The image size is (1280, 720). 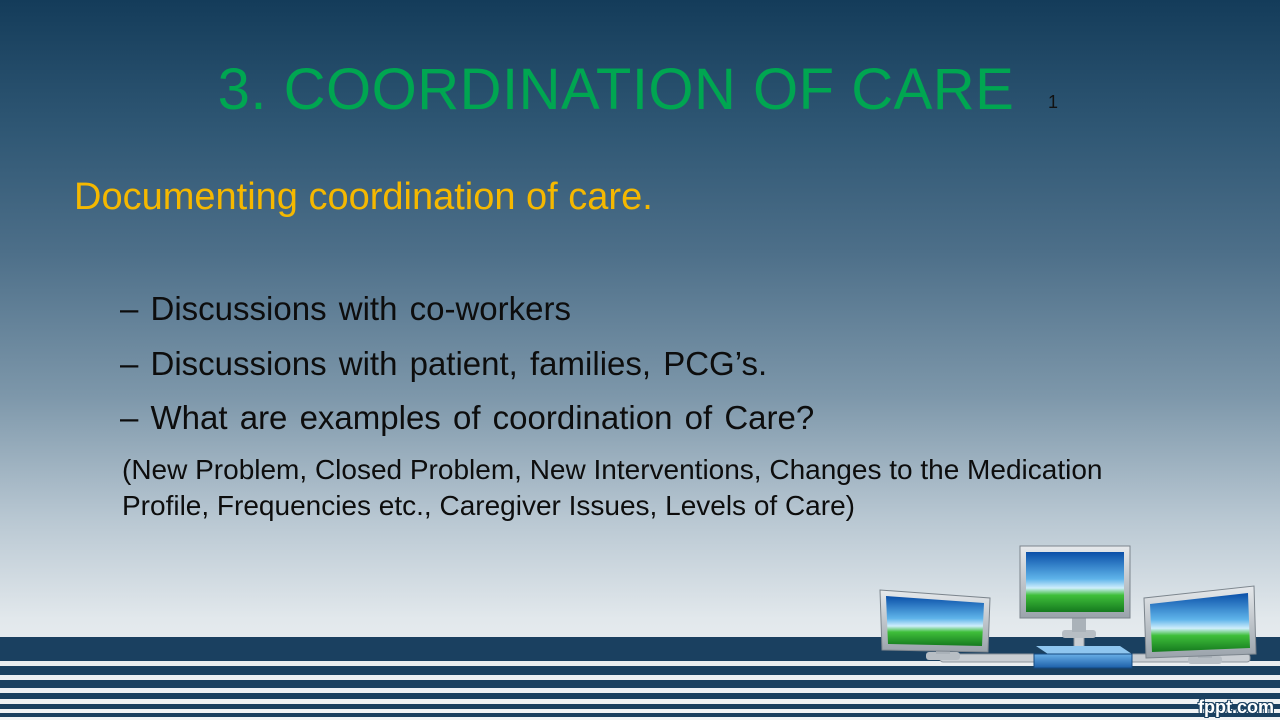 I want to click on slide-subtitle: Documenting coordination of care., so click(x=363, y=197).